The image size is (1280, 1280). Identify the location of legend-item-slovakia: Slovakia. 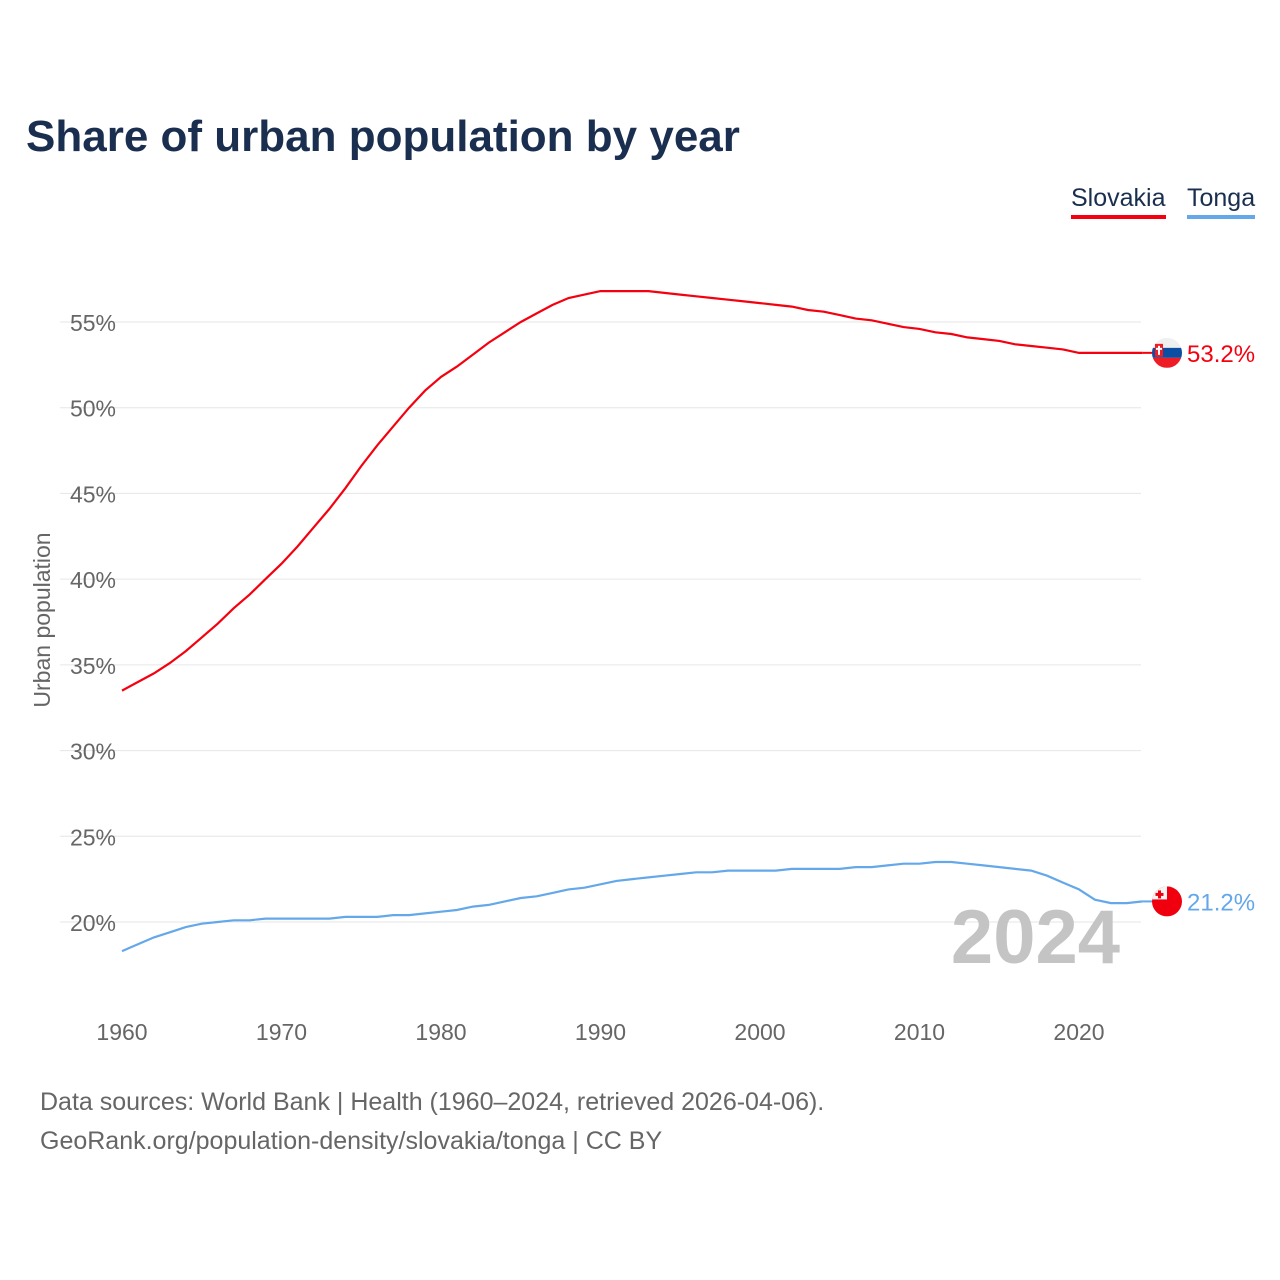
(1118, 201).